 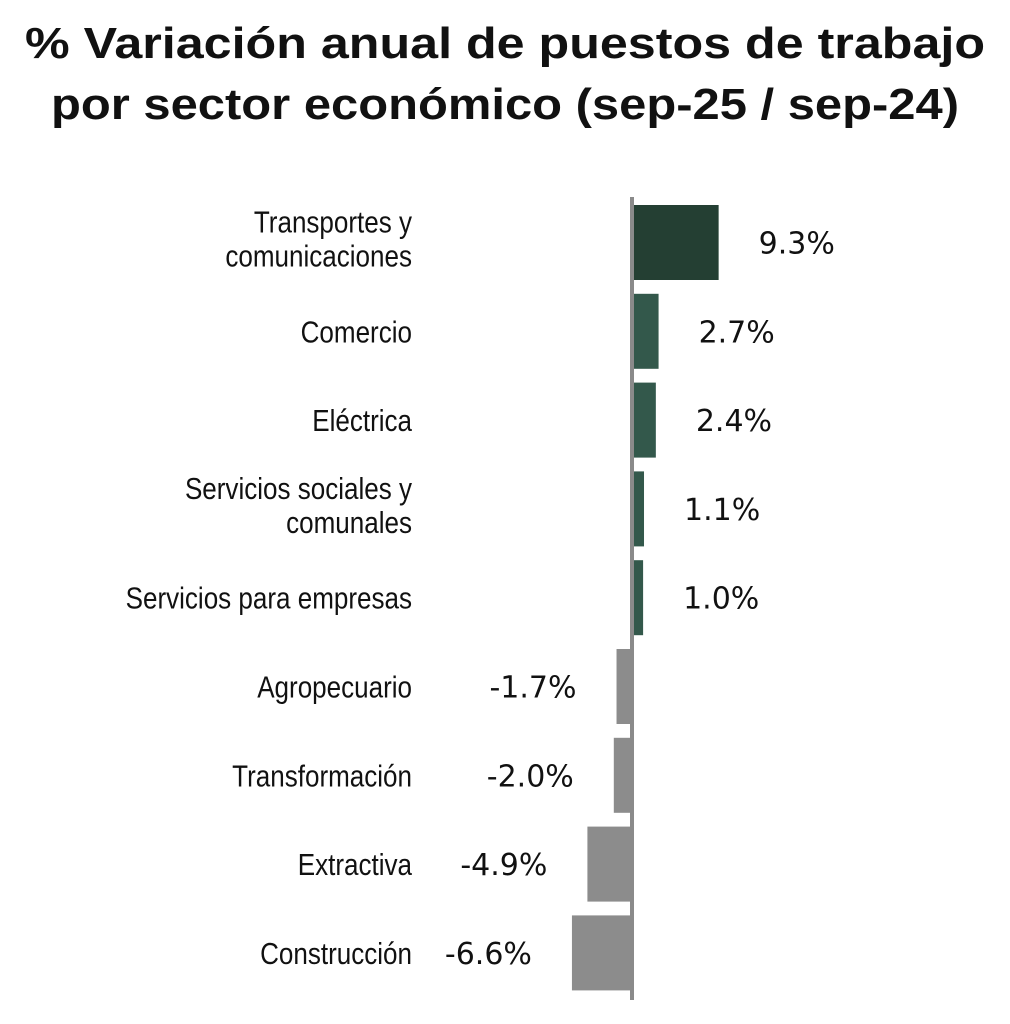 What do you see at coordinates (349, 523) in the screenshot?
I see `category-label: comunales` at bounding box center [349, 523].